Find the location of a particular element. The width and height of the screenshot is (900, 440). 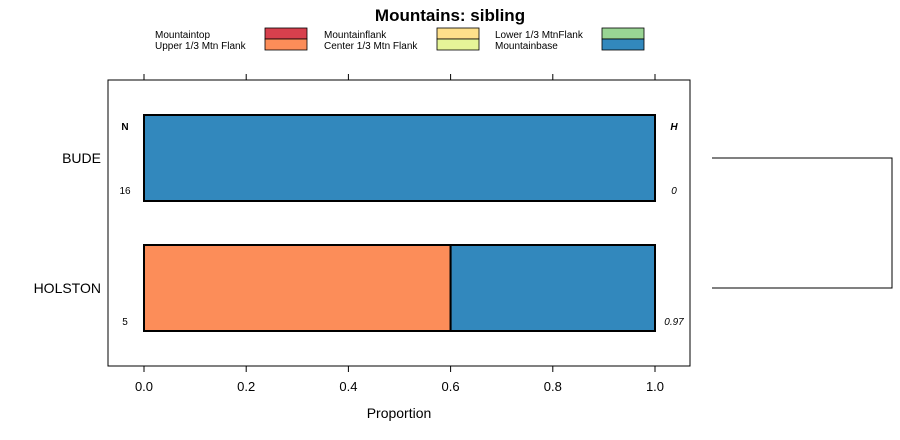

x-tick-label: 0.2 is located at coordinates (246, 386).